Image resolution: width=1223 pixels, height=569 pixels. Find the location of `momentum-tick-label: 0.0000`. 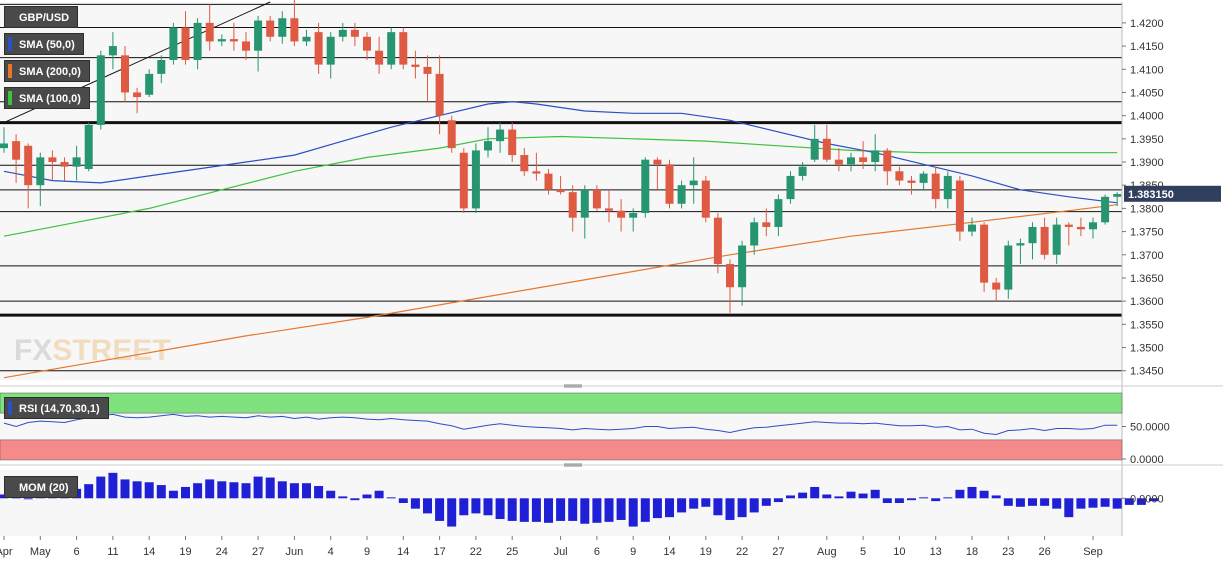

momentum-tick-label: 0.0000 is located at coordinates (1147, 499).